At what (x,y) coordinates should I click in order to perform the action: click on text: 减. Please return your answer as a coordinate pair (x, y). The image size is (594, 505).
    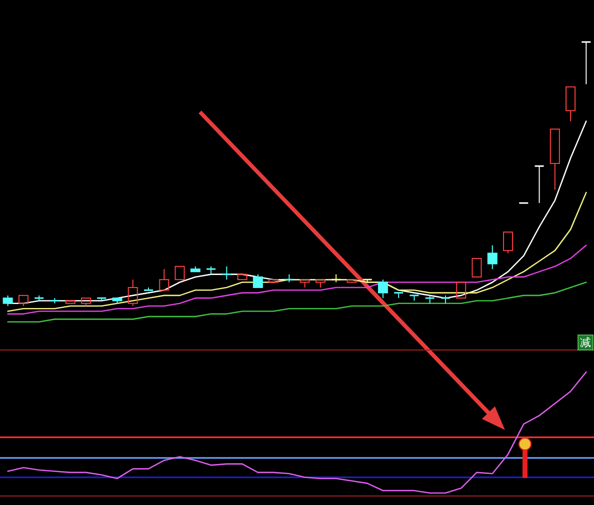
    Looking at the image, I should click on (585, 342).